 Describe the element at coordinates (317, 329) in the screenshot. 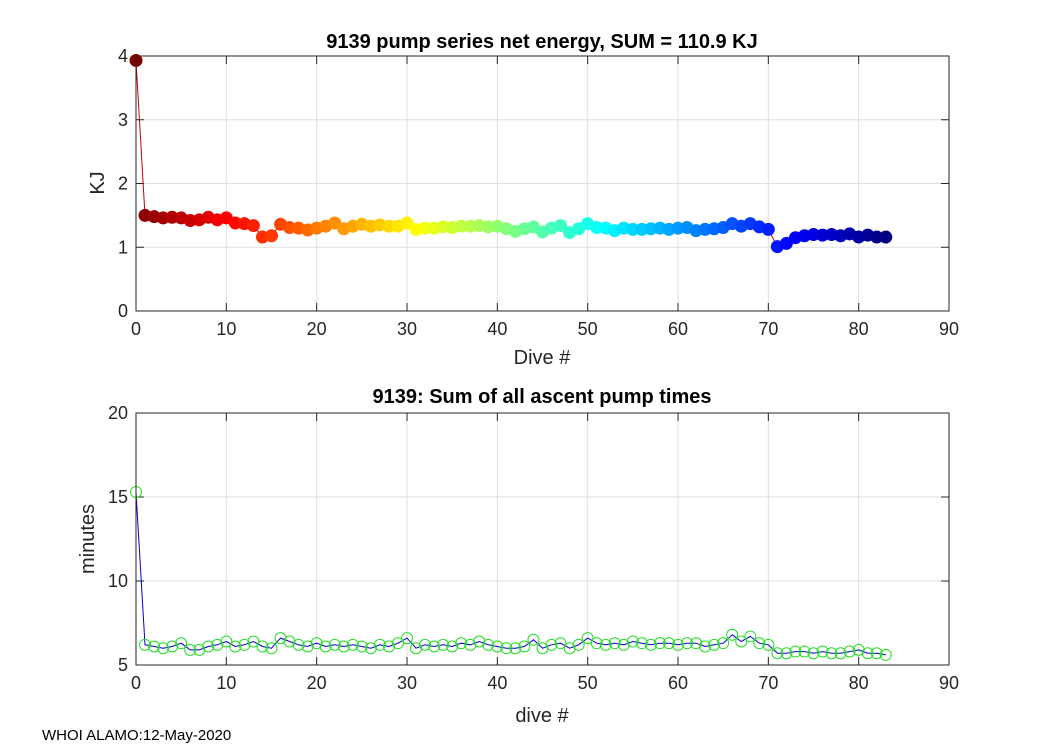

I see `x-tick-label: 20` at that location.